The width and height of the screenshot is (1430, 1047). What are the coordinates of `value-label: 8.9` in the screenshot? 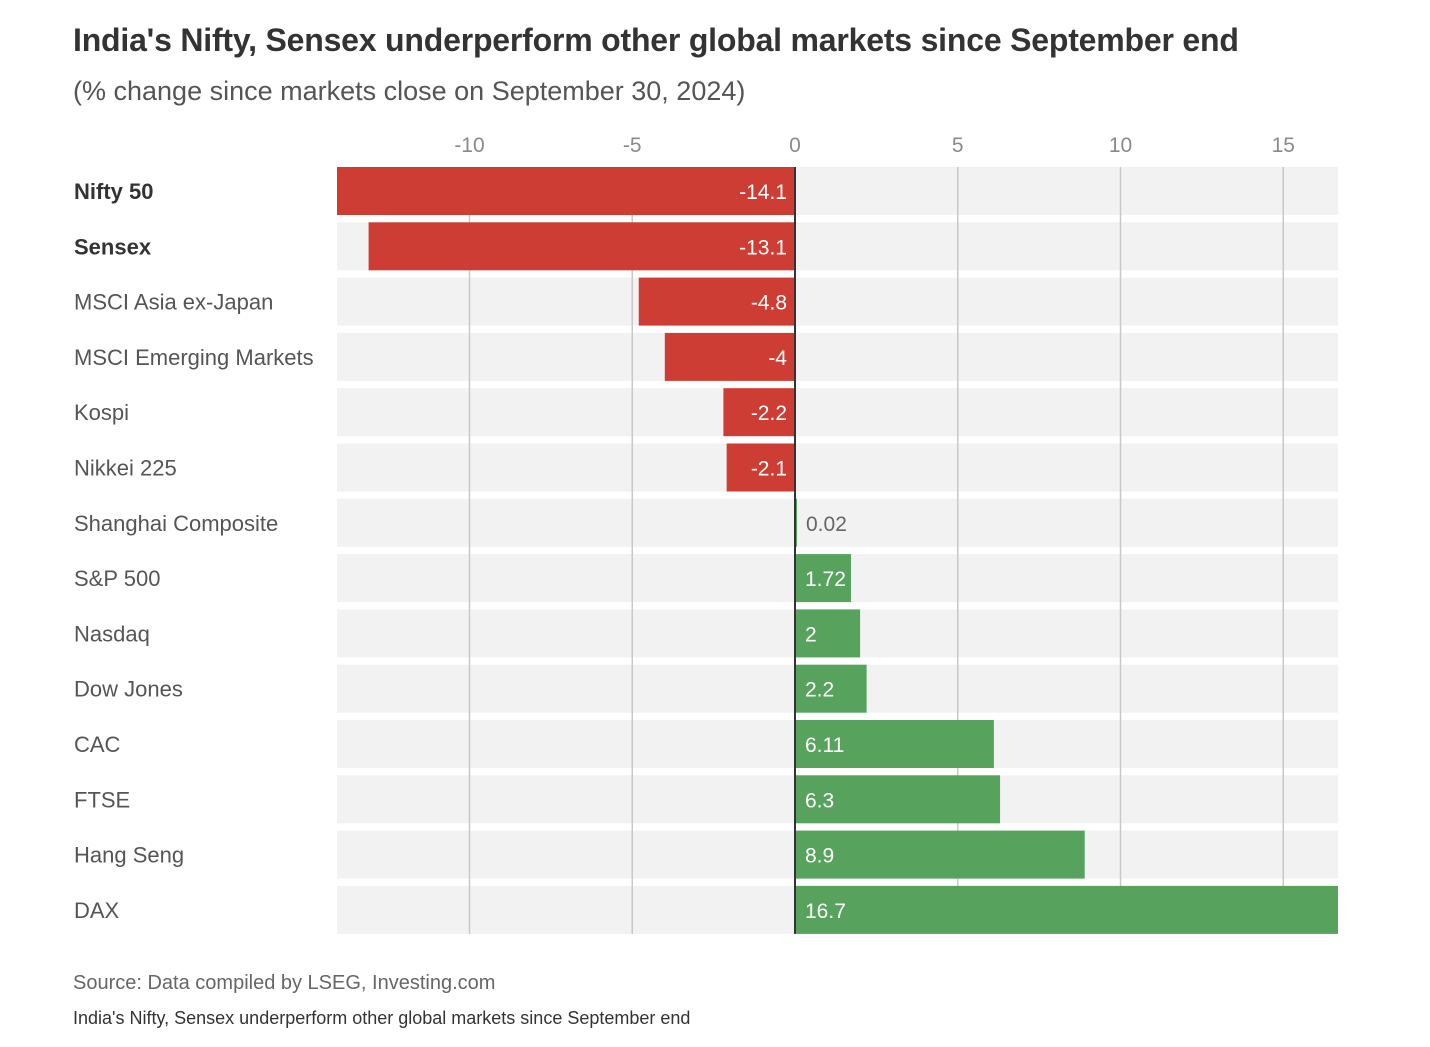 It's located at (819, 856).